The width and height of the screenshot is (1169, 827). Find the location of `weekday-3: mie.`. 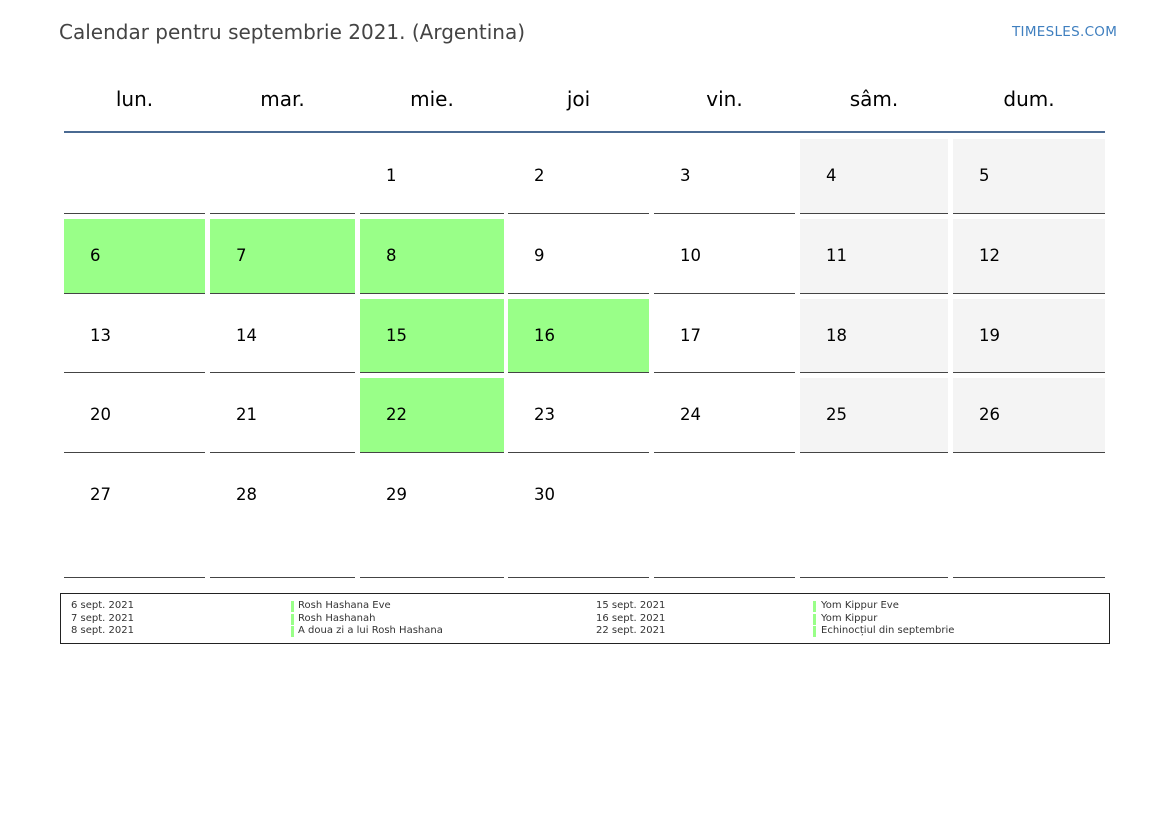

weekday-3: mie. is located at coordinates (432, 99).